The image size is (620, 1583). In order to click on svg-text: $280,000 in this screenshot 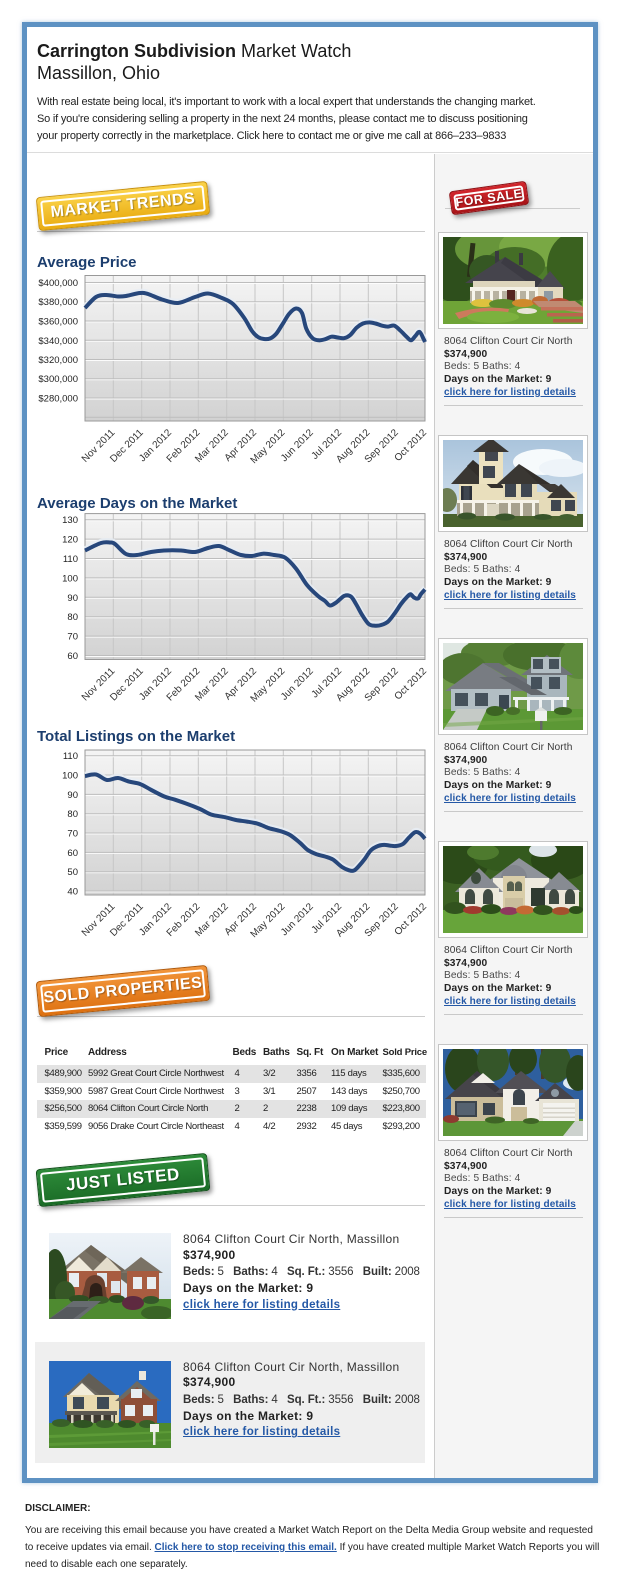, I will do `click(58, 399)`.